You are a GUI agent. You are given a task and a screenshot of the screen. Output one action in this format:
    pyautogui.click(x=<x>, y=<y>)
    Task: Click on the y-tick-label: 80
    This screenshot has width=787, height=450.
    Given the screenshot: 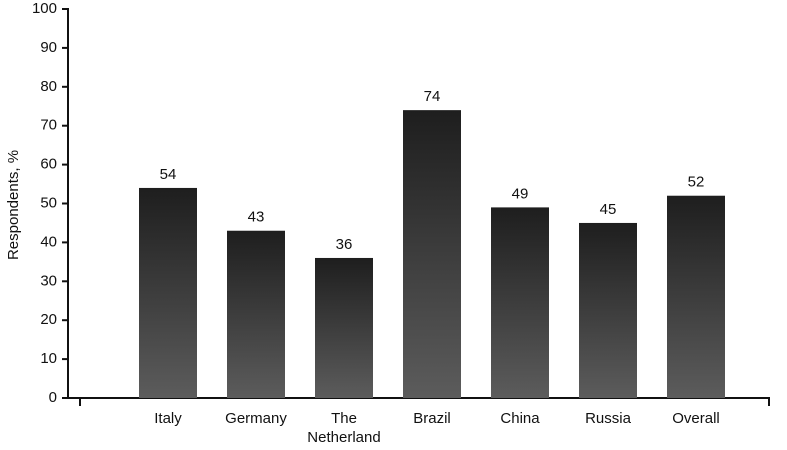 What is the action you would take?
    pyautogui.click(x=48, y=86)
    